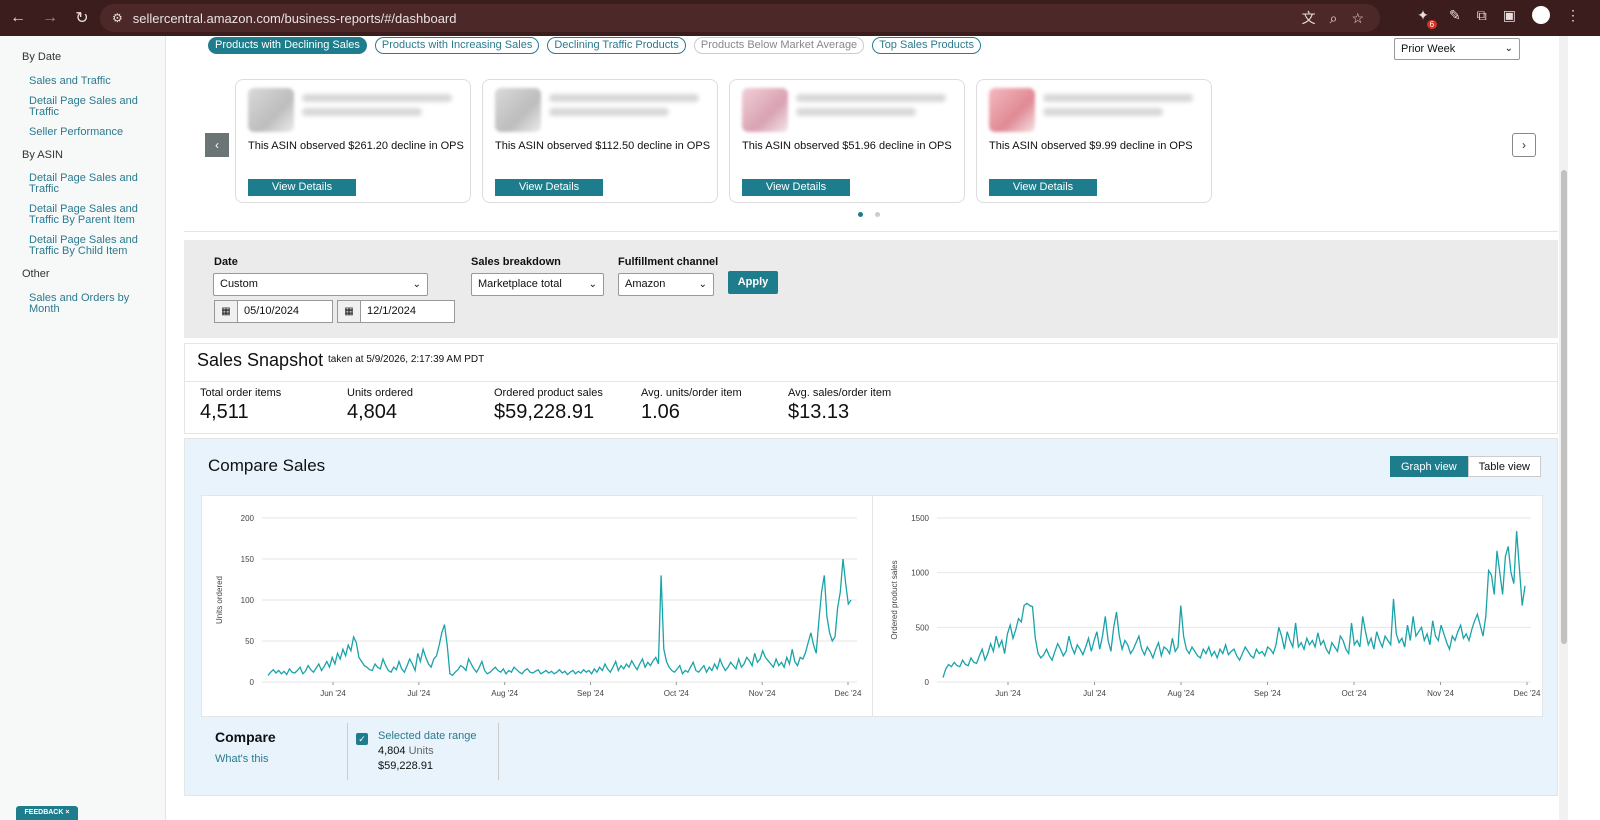  What do you see at coordinates (42, 155) in the screenshot?
I see `sidebar-heading-by-asin: By ASIN` at bounding box center [42, 155].